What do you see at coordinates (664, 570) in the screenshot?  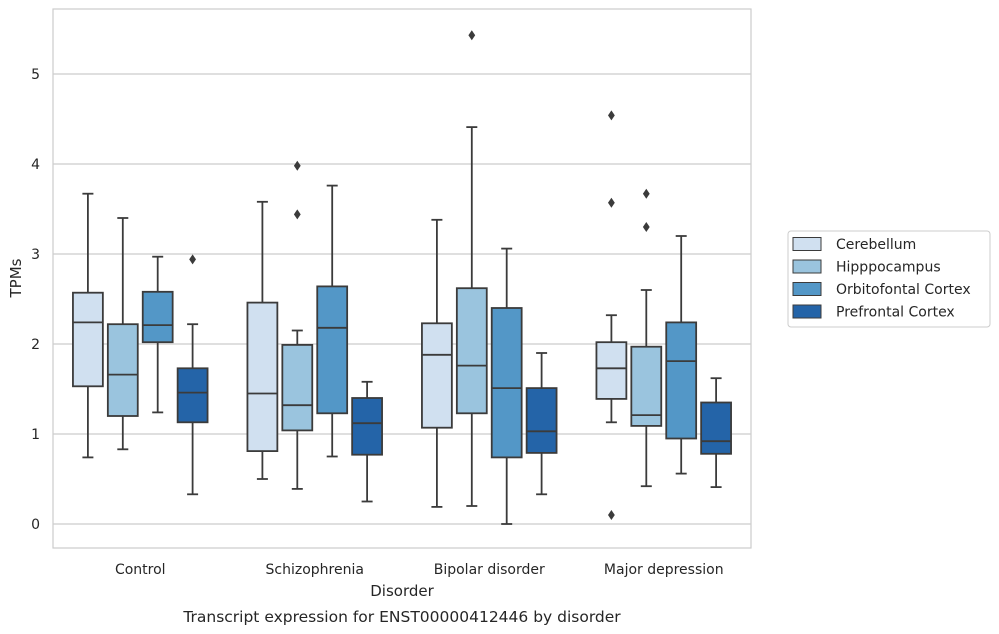 I see `x-tick-label: Major depression` at bounding box center [664, 570].